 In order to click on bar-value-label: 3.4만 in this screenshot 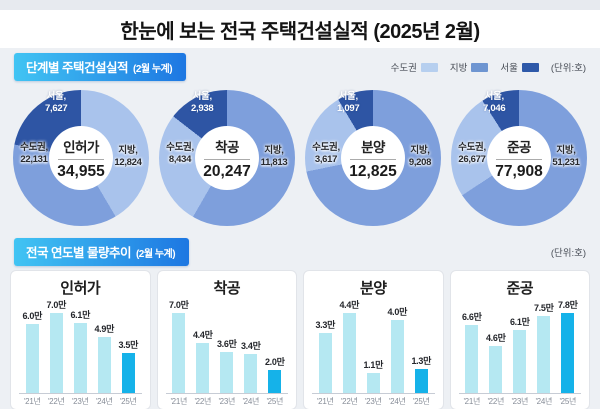, I will do `click(250, 346)`.